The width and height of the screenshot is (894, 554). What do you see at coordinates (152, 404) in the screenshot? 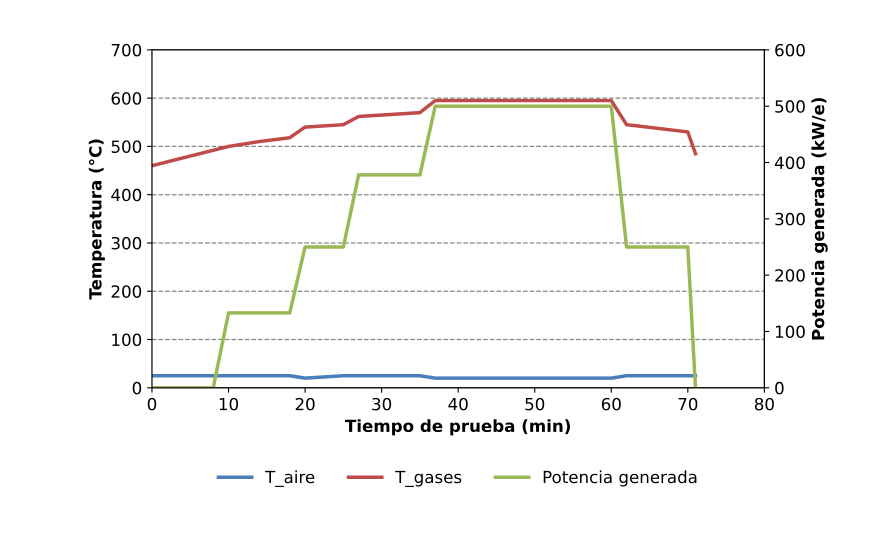
I see `x-tick-label: 0` at bounding box center [152, 404].